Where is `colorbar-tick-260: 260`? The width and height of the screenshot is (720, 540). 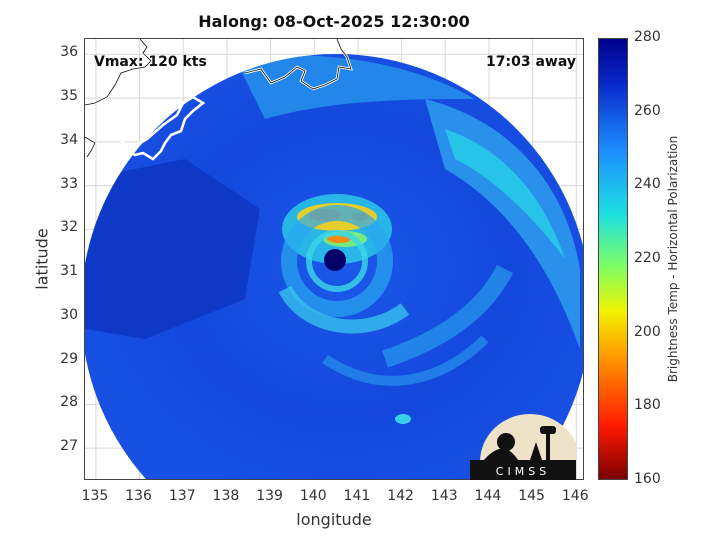 colorbar-tick-260: 260 is located at coordinates (647, 110).